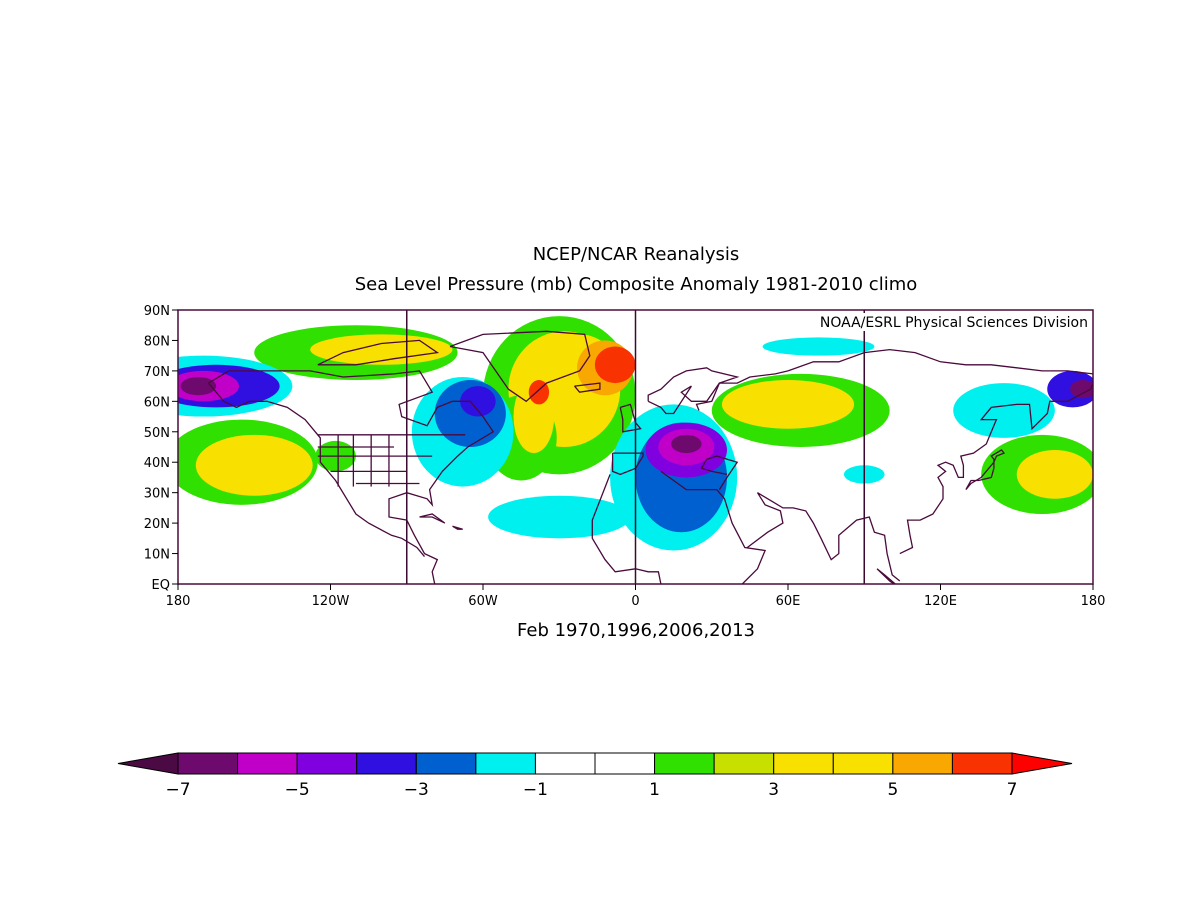 This screenshot has width=1190, height=921. What do you see at coordinates (940, 601) in the screenshot?
I see `lon-tick-label: 120E` at bounding box center [940, 601].